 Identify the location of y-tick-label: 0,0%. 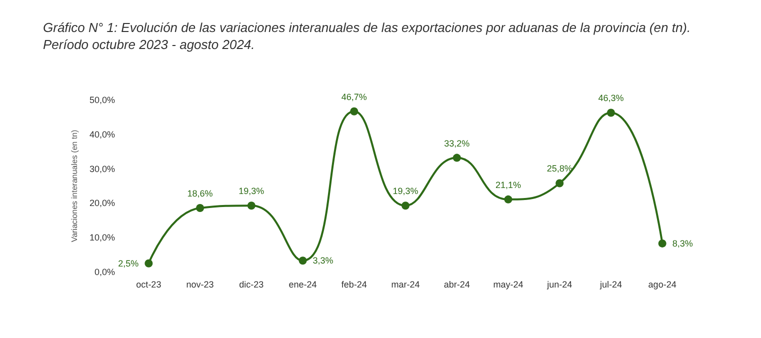
(104, 272).